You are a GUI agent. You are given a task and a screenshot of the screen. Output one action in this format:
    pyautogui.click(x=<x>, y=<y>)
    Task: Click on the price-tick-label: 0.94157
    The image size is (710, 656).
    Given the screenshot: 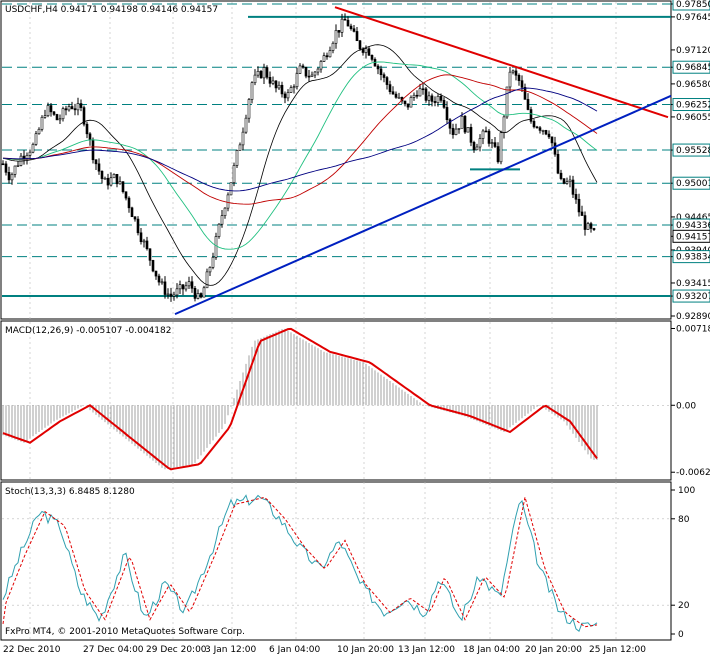 What is the action you would take?
    pyautogui.click(x=693, y=237)
    